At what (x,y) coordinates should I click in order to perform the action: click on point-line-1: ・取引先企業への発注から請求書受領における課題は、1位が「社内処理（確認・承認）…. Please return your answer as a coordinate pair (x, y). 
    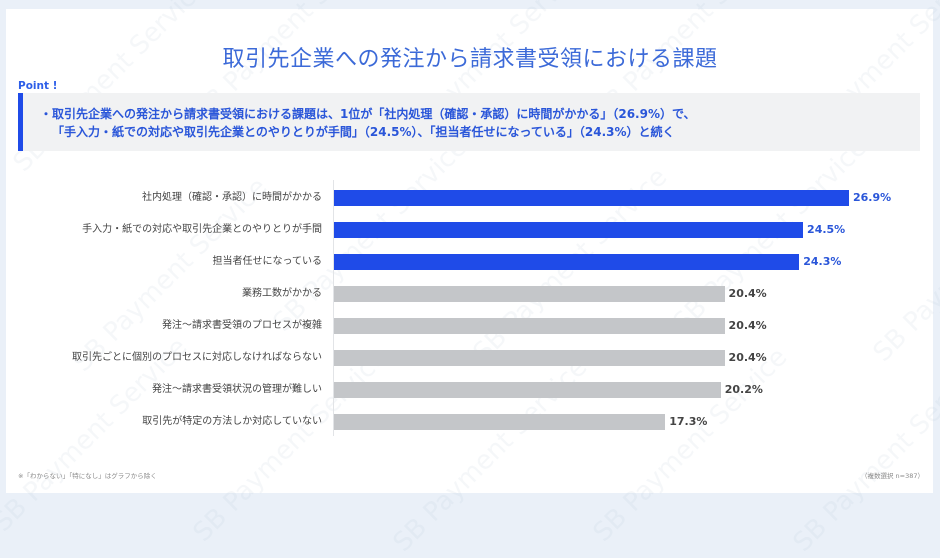
    Looking at the image, I should click on (368, 114).